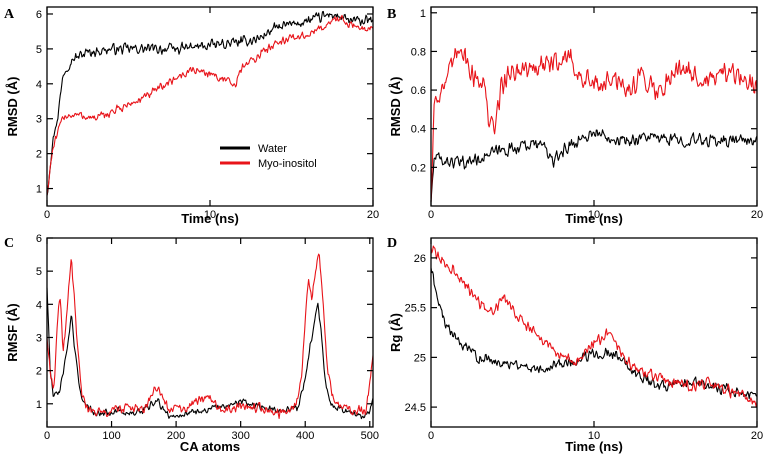 Image resolution: width=766 pixels, height=456 pixels. I want to click on x-tick-label: 200, so click(176, 436).